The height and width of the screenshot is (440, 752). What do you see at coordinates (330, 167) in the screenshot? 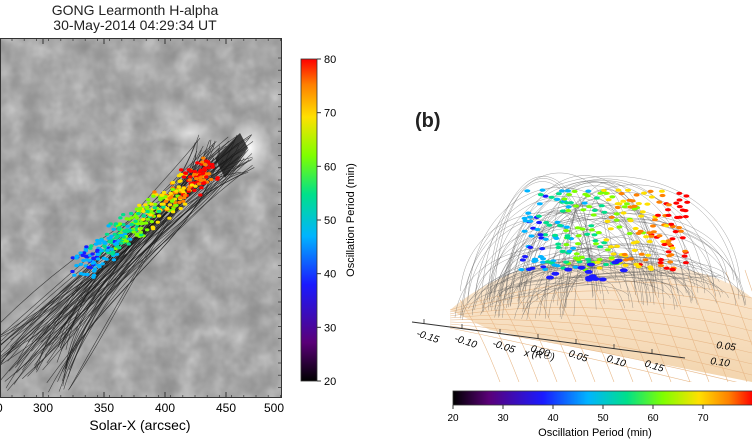
I see `colorbar-tick-label: 60` at bounding box center [330, 167].